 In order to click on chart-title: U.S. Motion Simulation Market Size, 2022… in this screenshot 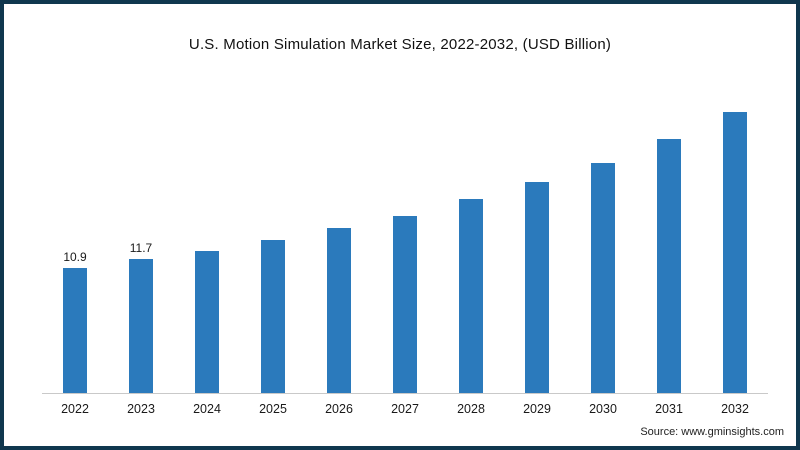, I will do `click(400, 44)`.